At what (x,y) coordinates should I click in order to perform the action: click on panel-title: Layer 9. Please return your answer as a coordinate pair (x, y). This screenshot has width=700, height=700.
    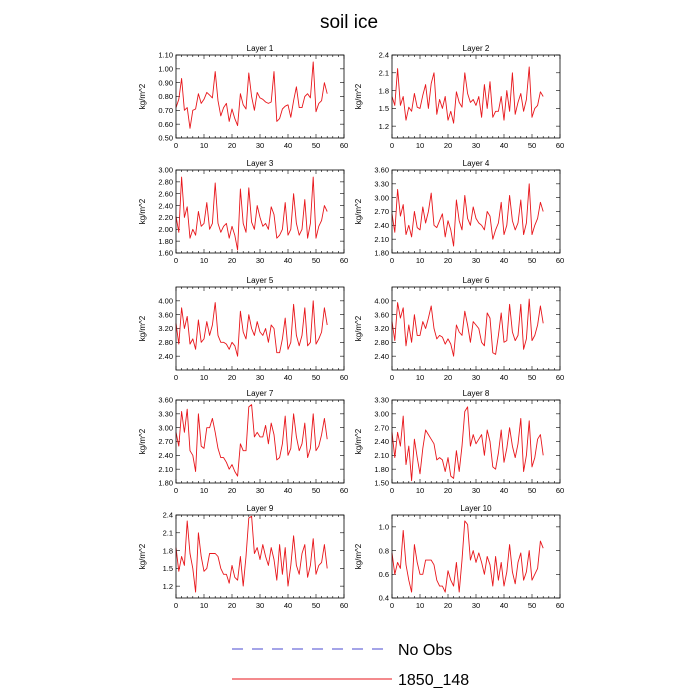
    Looking at the image, I should click on (260, 508).